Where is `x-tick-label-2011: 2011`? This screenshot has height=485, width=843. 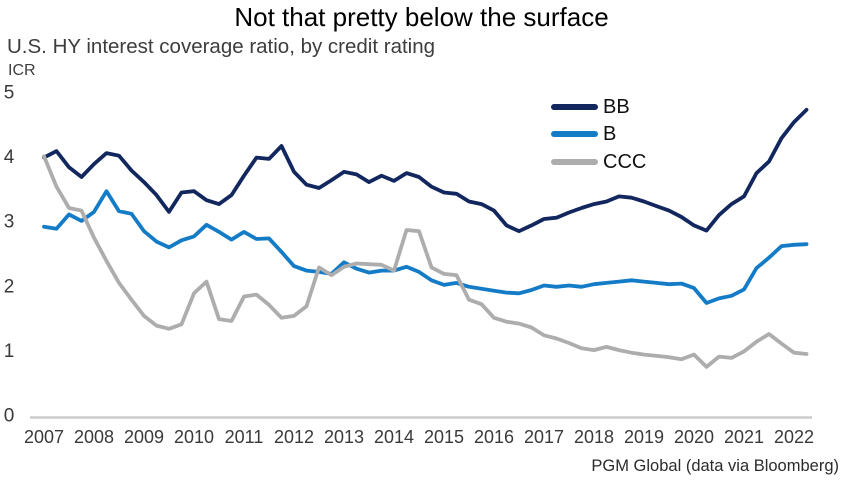
x-tick-label-2011: 2011 is located at coordinates (244, 437).